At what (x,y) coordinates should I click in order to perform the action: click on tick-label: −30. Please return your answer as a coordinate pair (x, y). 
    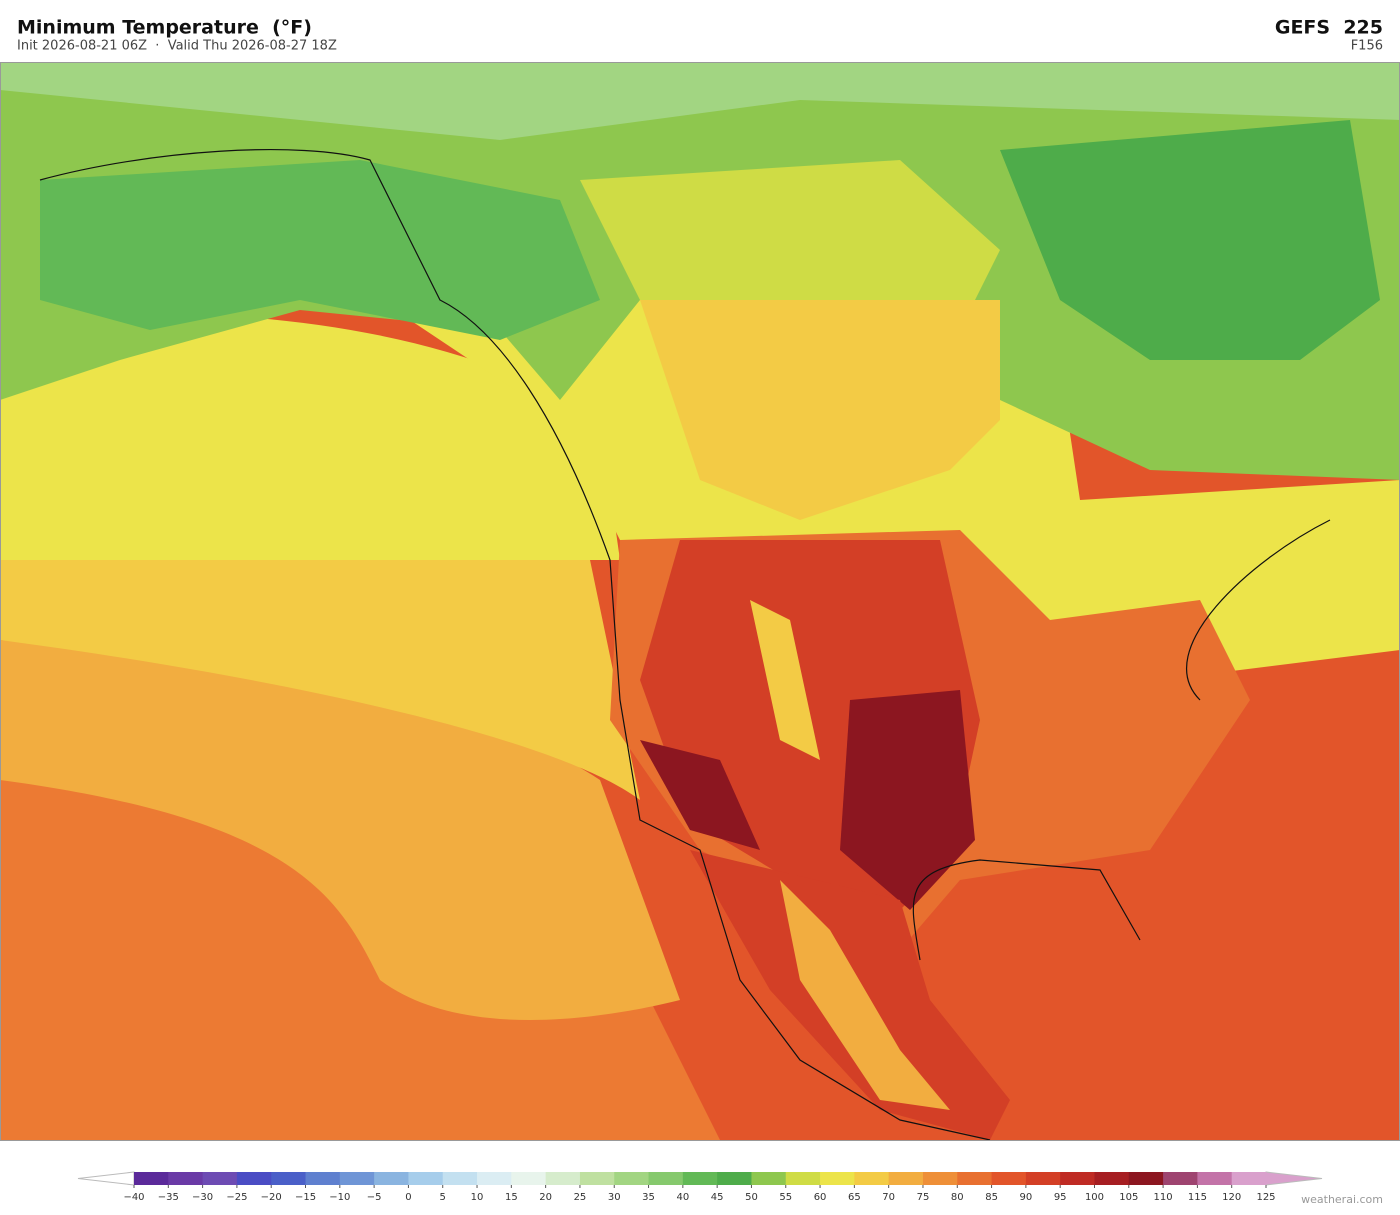
    Looking at the image, I should click on (202, 1197).